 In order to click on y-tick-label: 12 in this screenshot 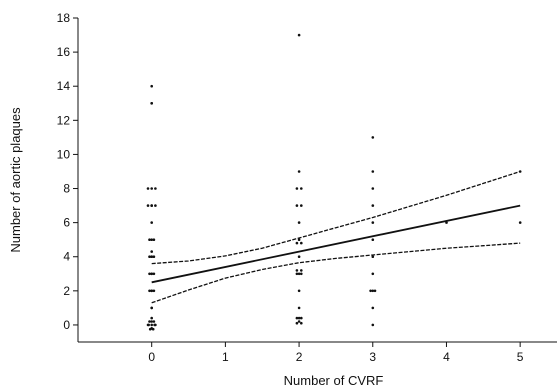, I will do `click(64, 120)`.